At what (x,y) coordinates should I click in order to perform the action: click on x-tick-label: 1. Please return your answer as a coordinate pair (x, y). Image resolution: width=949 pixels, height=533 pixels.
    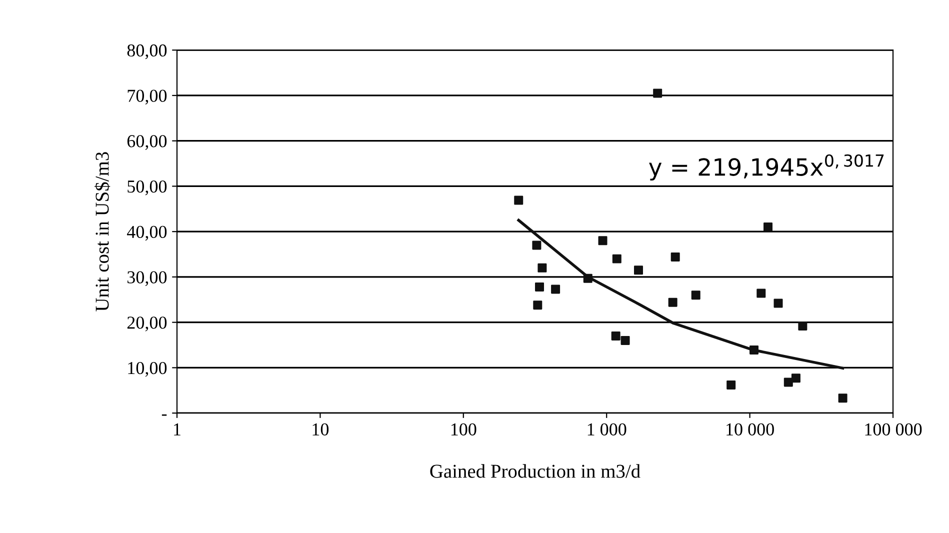
    Looking at the image, I should click on (177, 429).